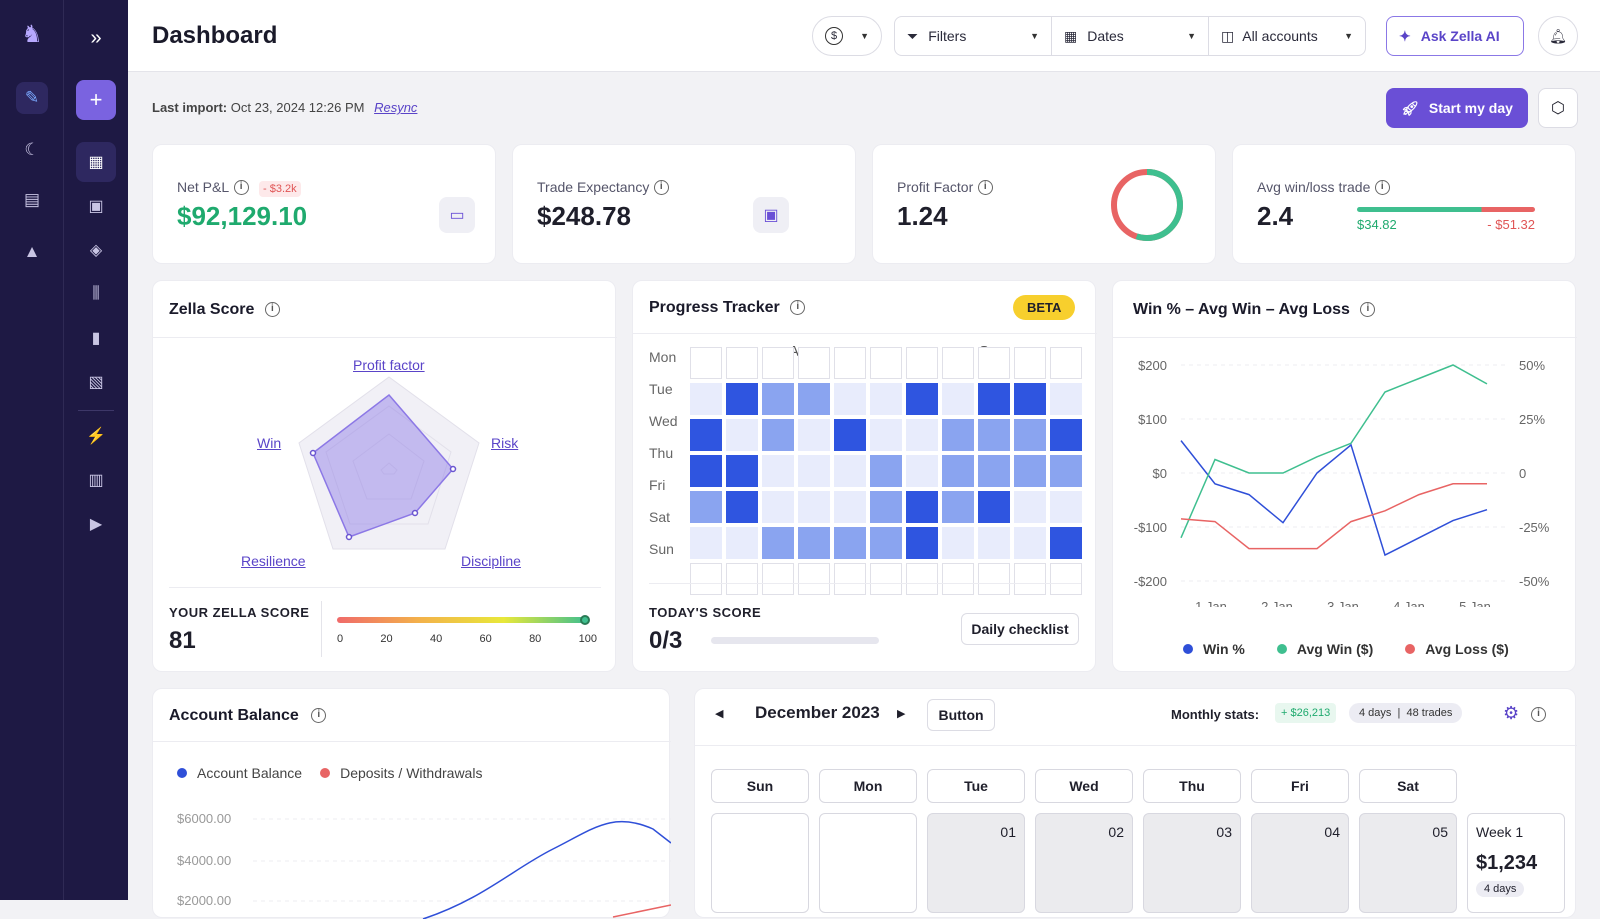  What do you see at coordinates (32, 251) in the screenshot?
I see `graduation-icon: ▲` at bounding box center [32, 251].